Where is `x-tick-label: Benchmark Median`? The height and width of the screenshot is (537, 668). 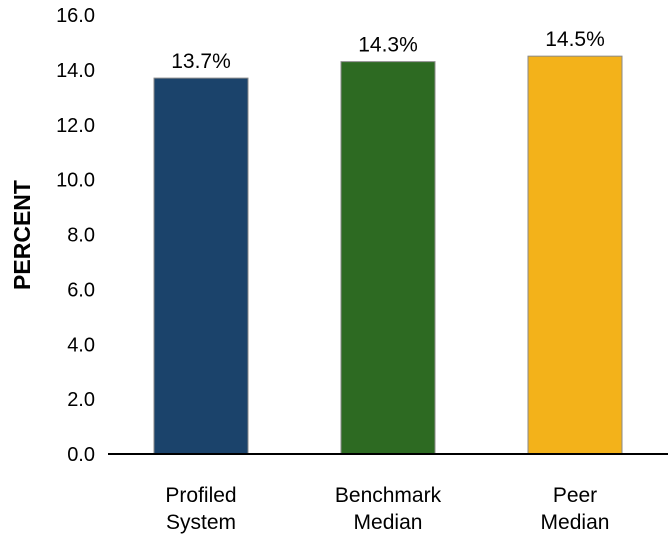 x-tick-label: Benchmark Median is located at coordinates (388, 509).